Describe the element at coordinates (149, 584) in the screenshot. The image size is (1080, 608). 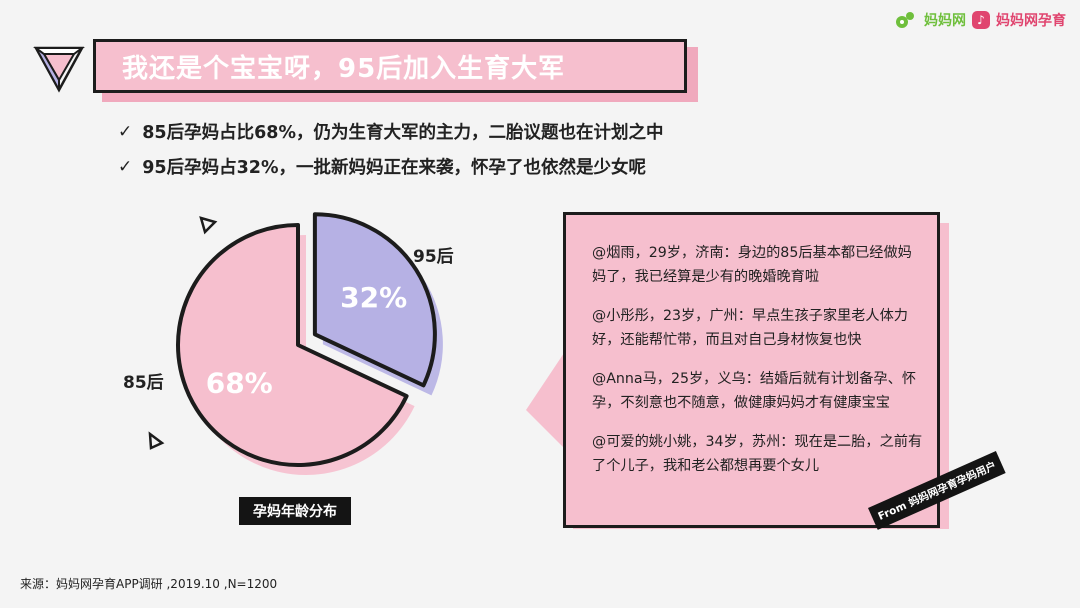
I see `source-note: 来源：妈妈网孕育APP调研 ,2019.10 ,N=1200` at that location.